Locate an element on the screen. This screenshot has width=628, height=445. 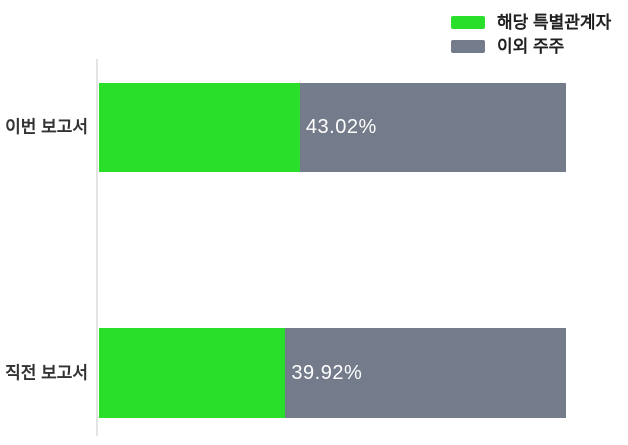
legend-swatch-green is located at coordinates (468, 22).